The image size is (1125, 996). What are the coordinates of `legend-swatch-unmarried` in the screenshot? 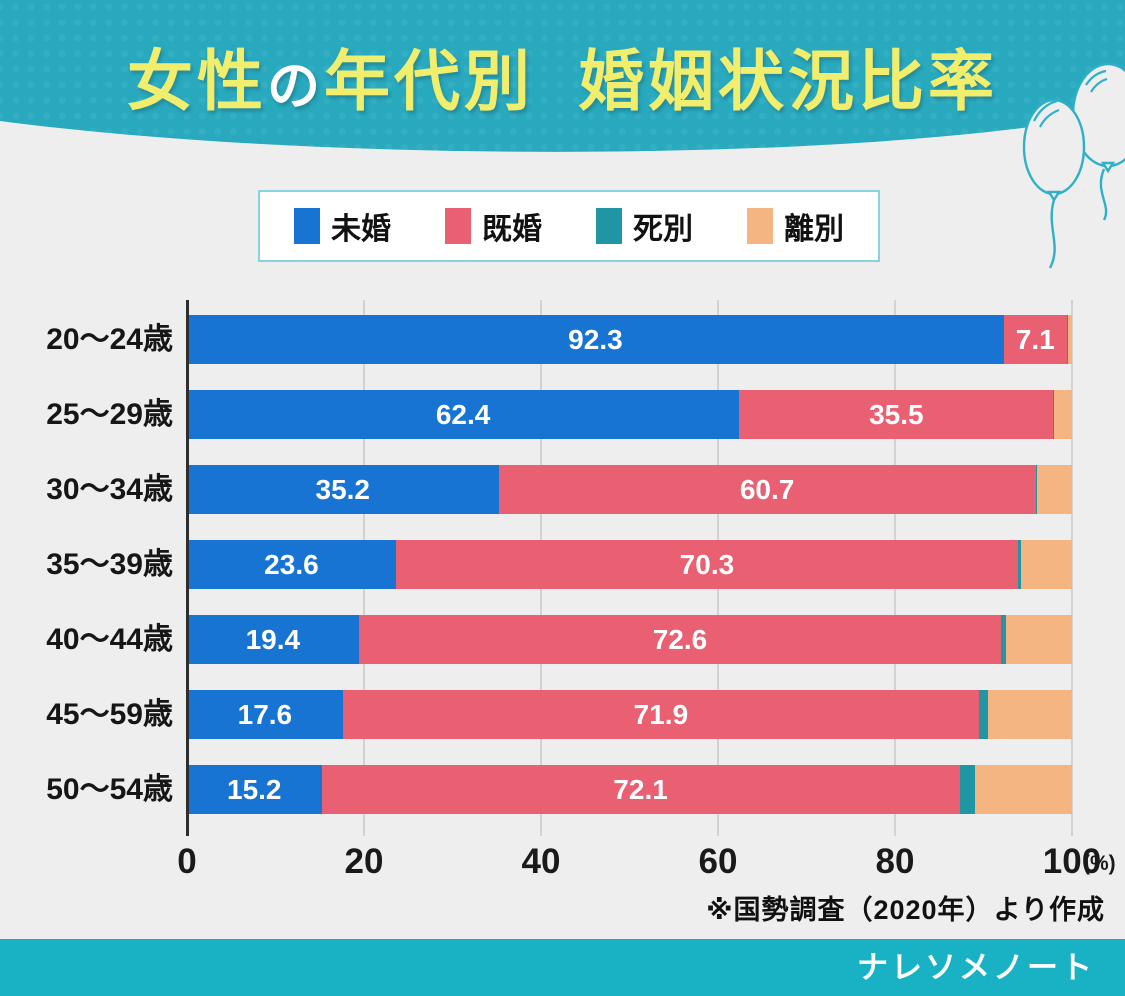 It's located at (307, 226).